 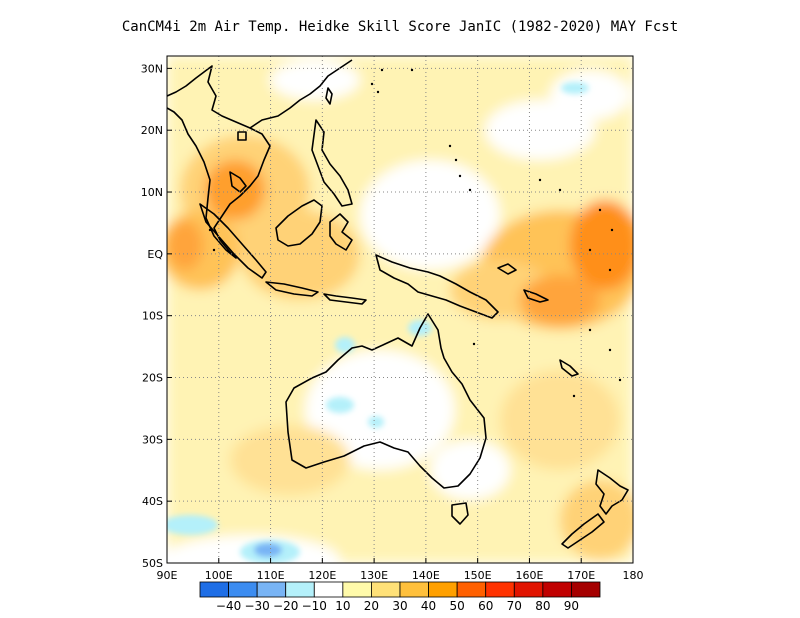 I want to click on nz-south-island, so click(x=583, y=531).